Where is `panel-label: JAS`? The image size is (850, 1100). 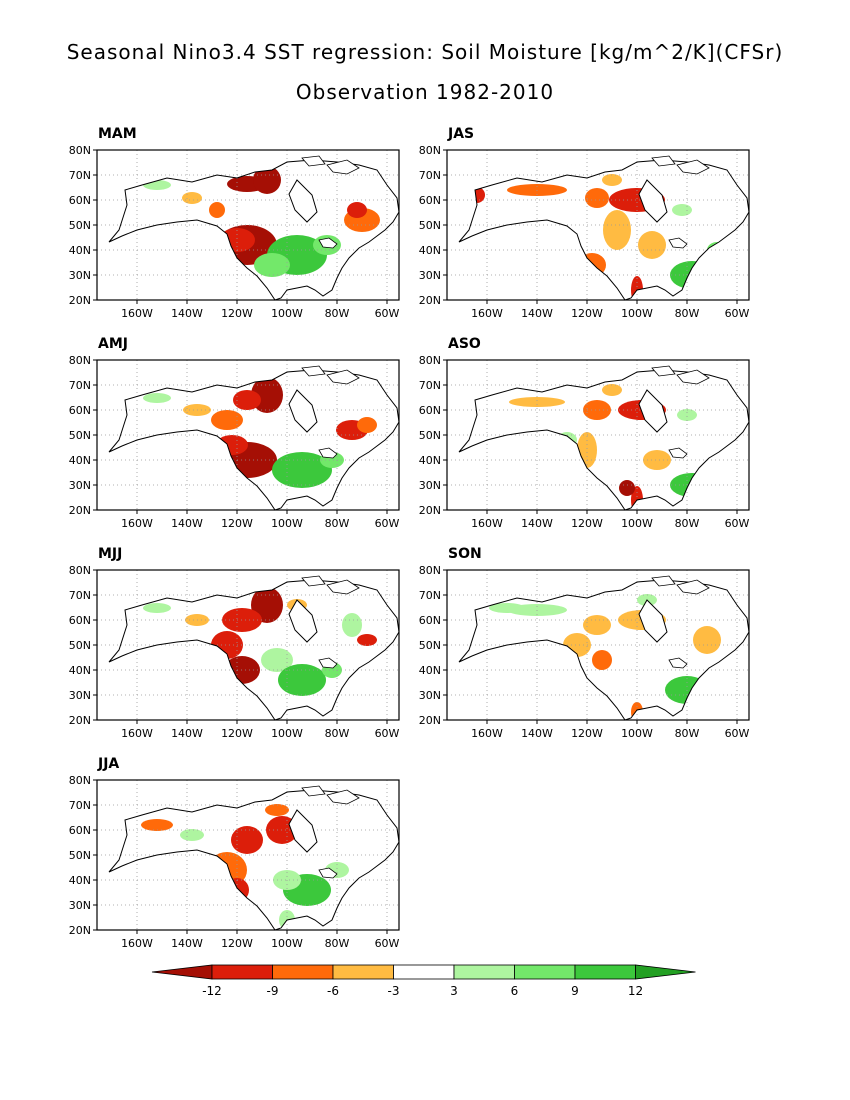 panel-label: JAS is located at coordinates (461, 134).